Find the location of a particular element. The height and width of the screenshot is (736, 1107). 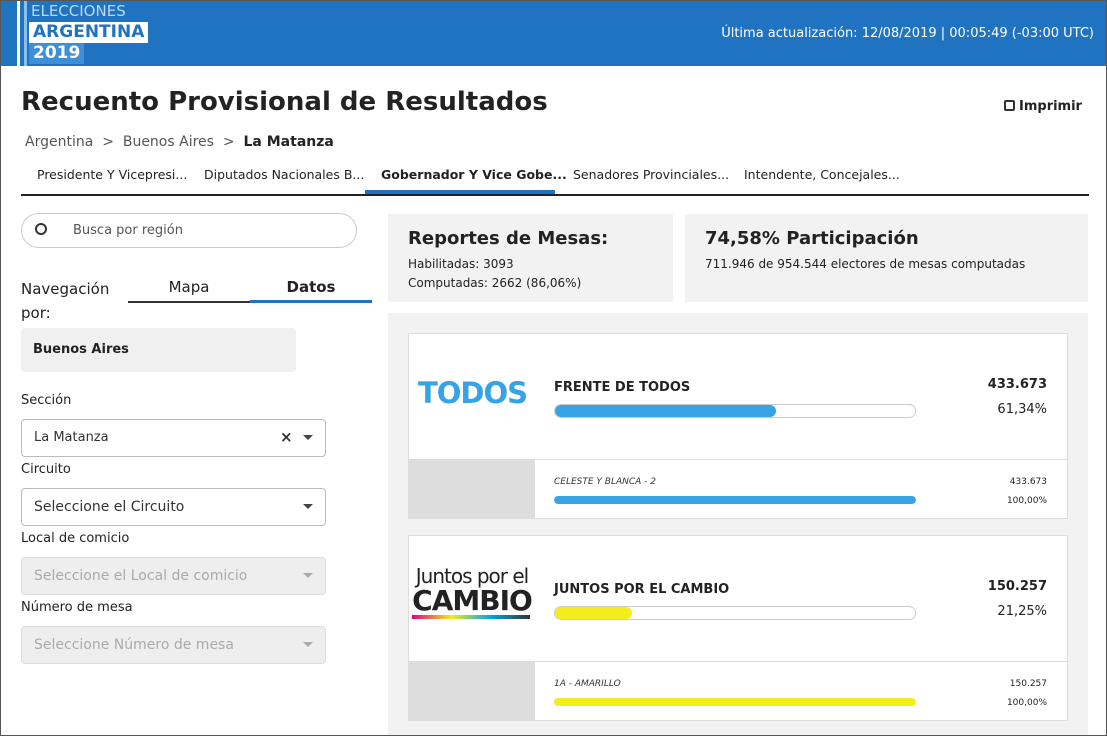

select-value: La Matanza is located at coordinates (71, 437).